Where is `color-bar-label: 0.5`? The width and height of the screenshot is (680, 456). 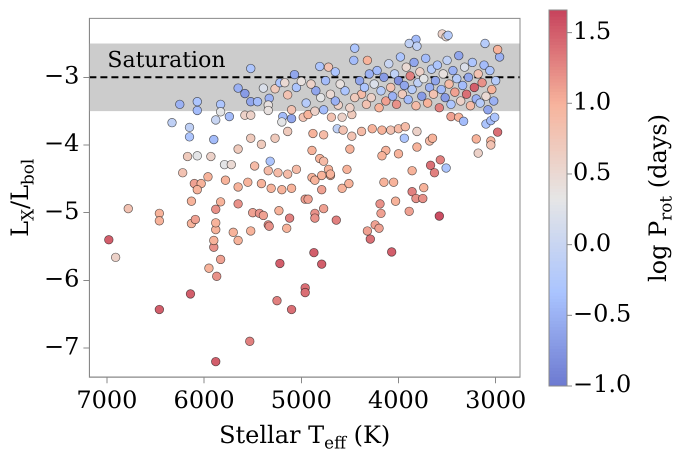
color-bar-label: 0.5 is located at coordinates (592, 172).